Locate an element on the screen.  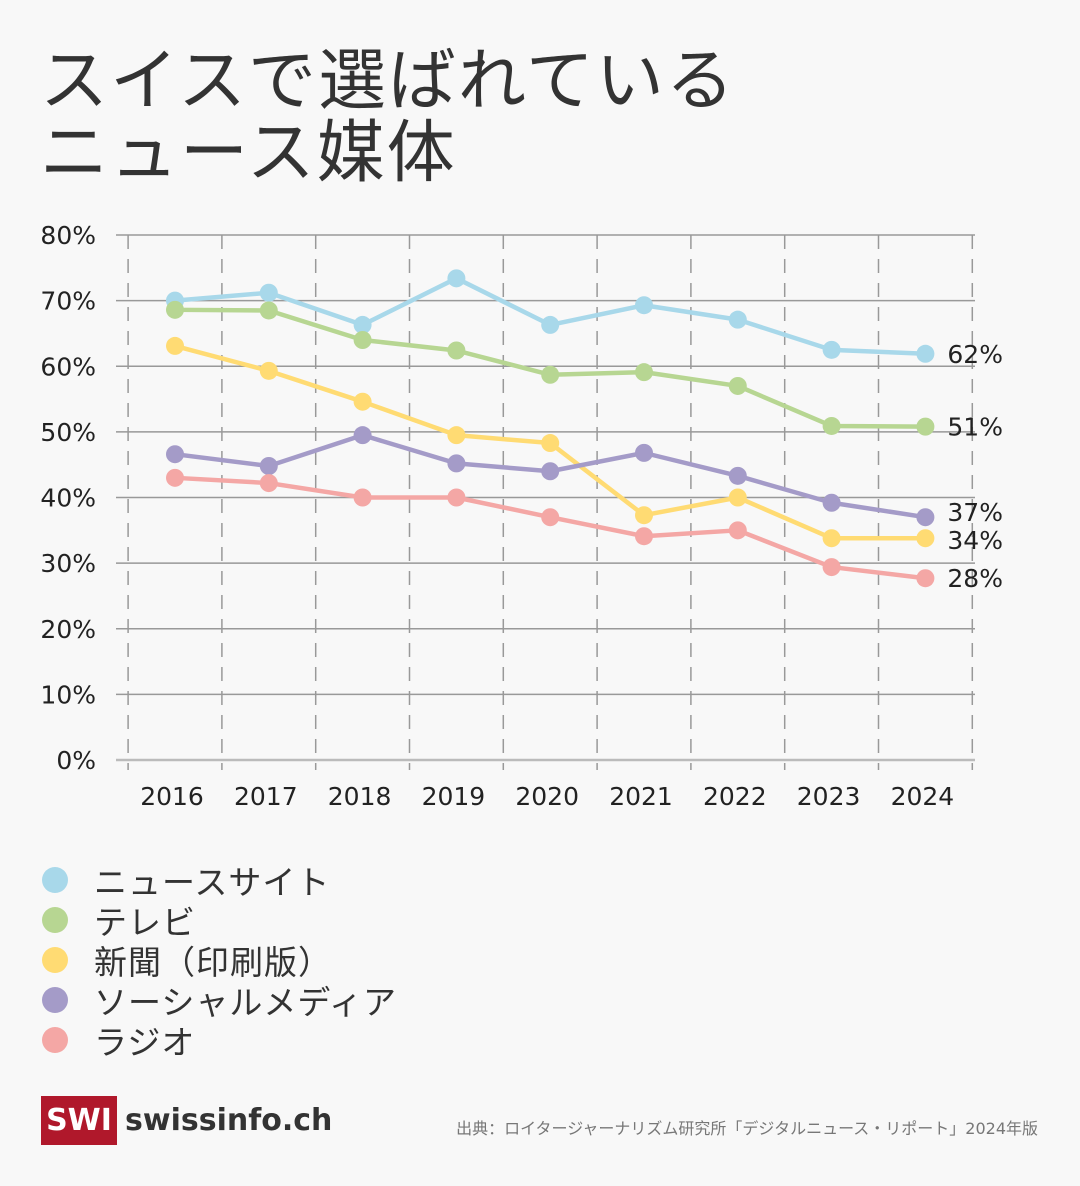
series-ソーシャルメディア is located at coordinates (550, 476).